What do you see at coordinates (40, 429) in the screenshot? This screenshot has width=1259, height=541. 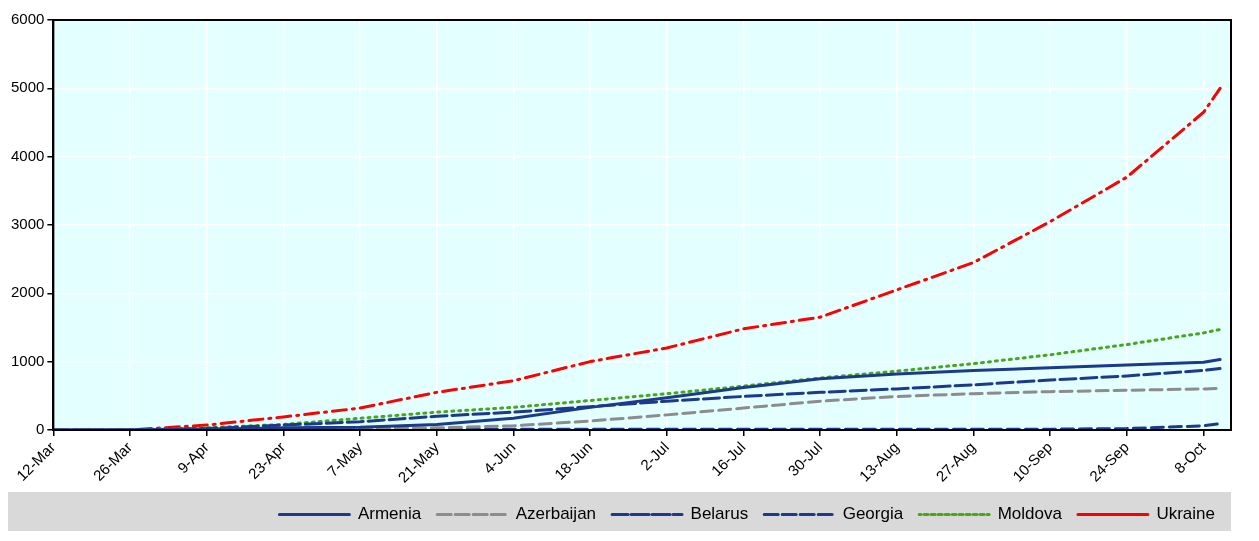 I see `y-tick-label: 0` at bounding box center [40, 429].